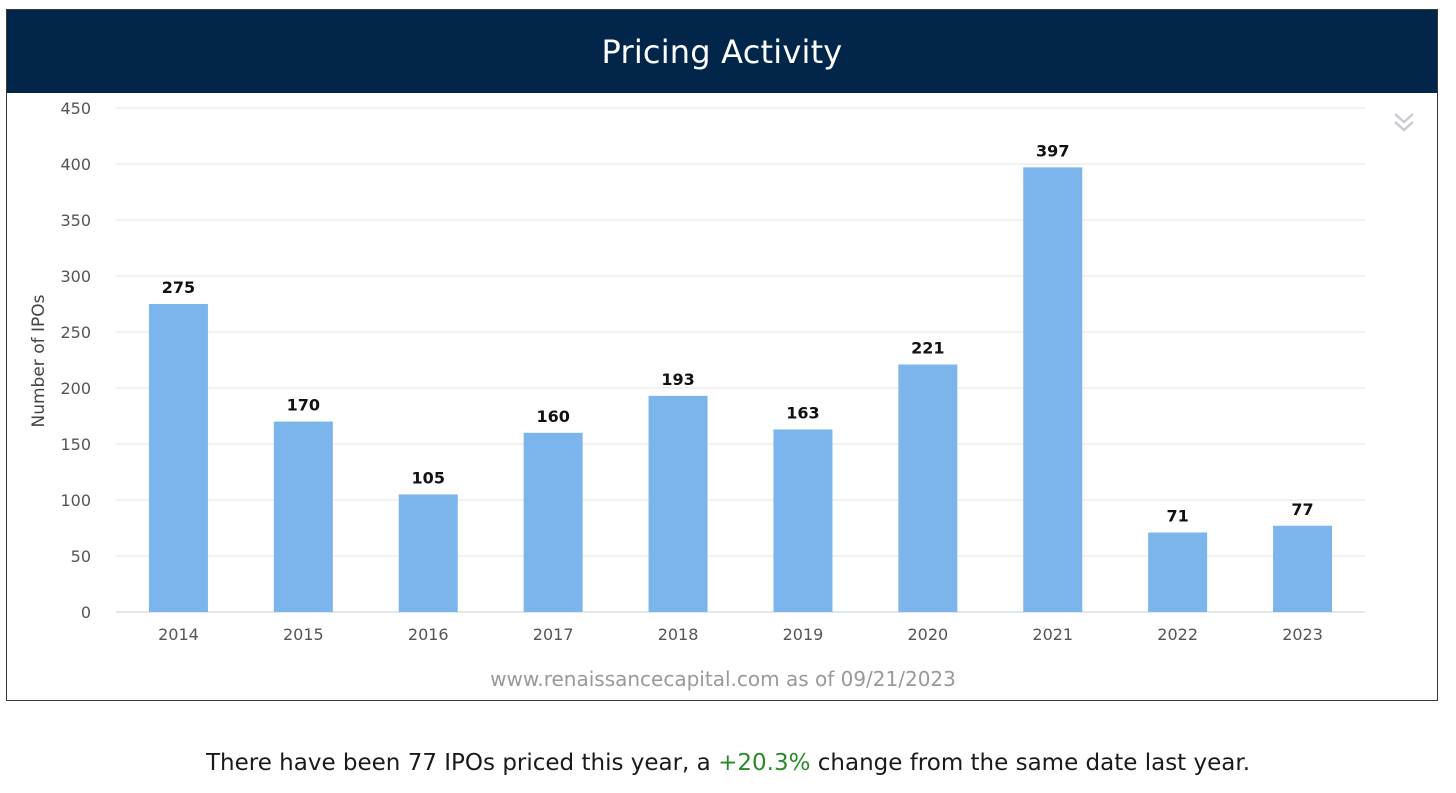 Image resolution: width=1456 pixels, height=793 pixels. What do you see at coordinates (1178, 515) in the screenshot?
I see `data-label-2022: 71` at bounding box center [1178, 515].